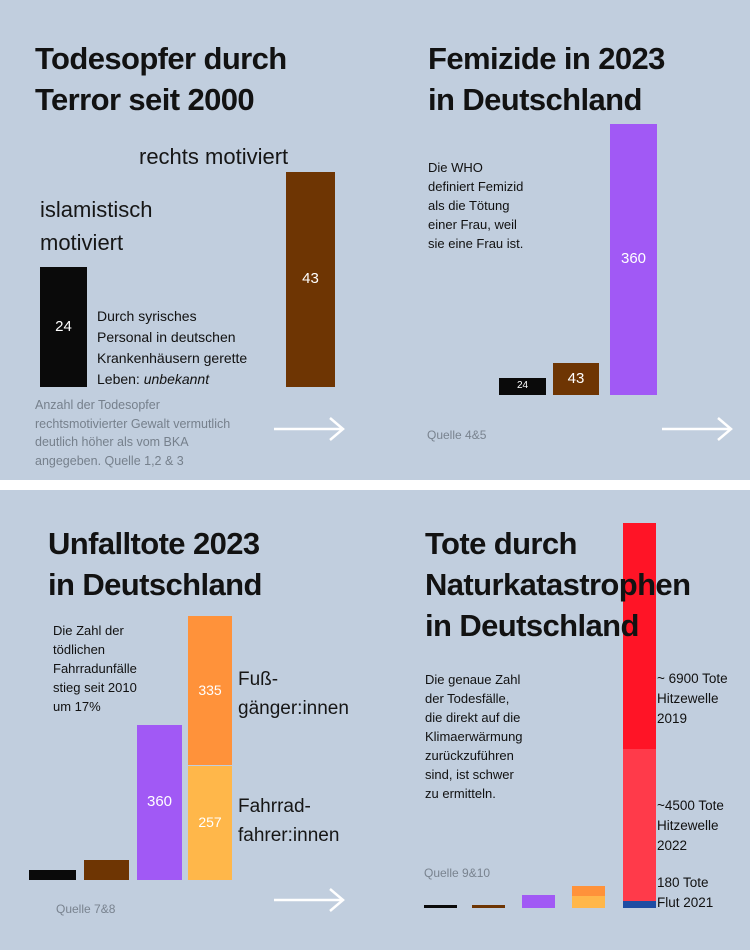 The height and width of the screenshot is (950, 750). I want to click on annotation-line: Leben: unbekannt, so click(172, 379).